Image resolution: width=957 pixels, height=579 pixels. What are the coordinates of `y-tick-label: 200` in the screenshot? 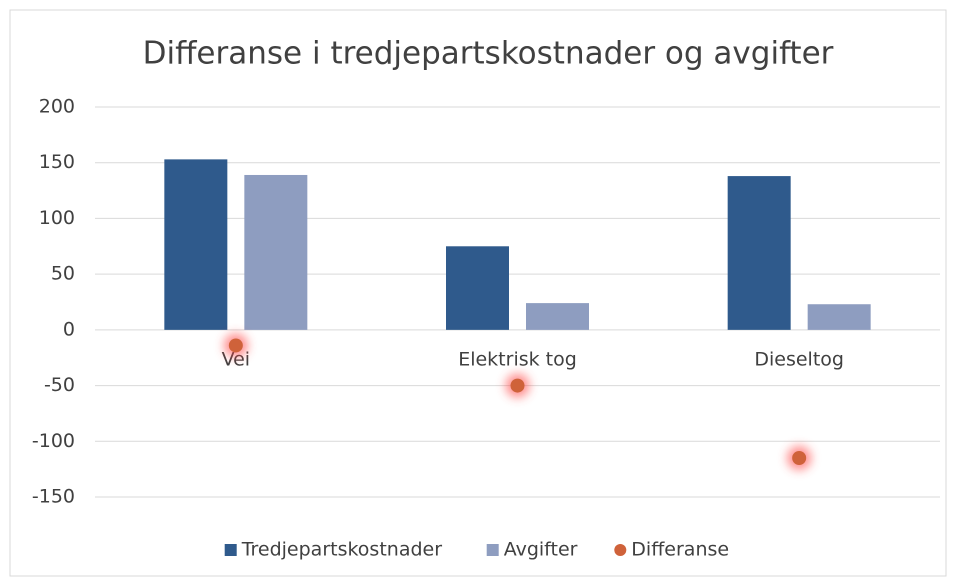 It's located at (57, 107).